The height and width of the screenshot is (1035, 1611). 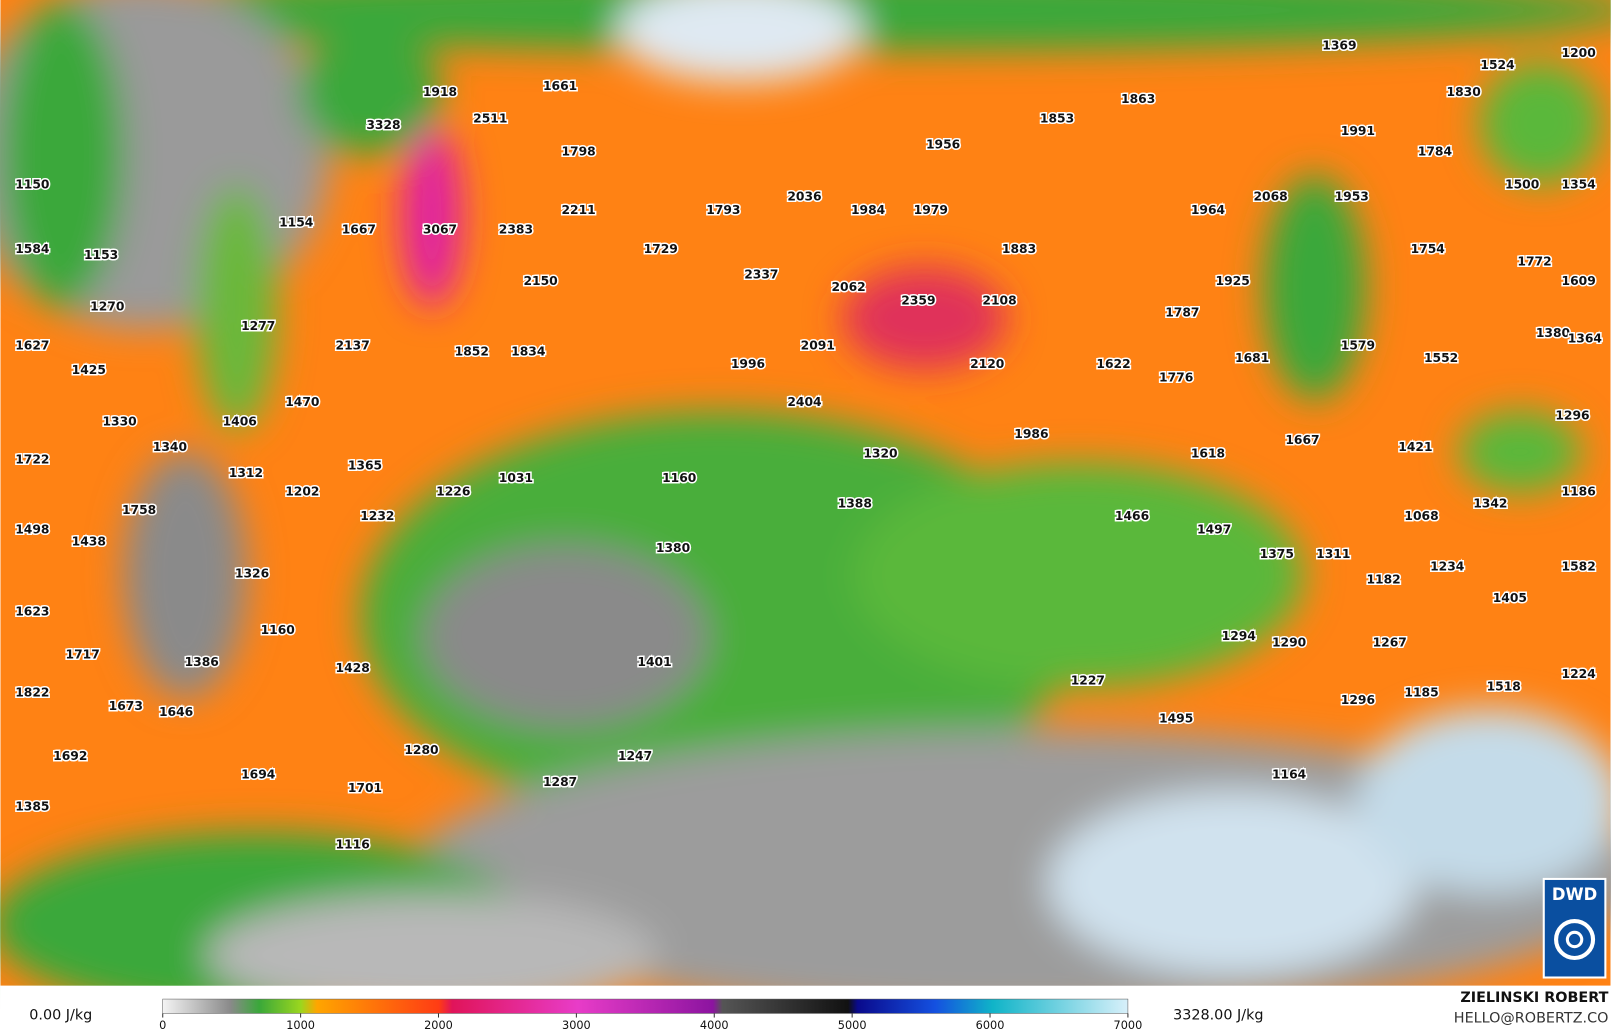 I want to click on cape-value: 1722, so click(x=32, y=460).